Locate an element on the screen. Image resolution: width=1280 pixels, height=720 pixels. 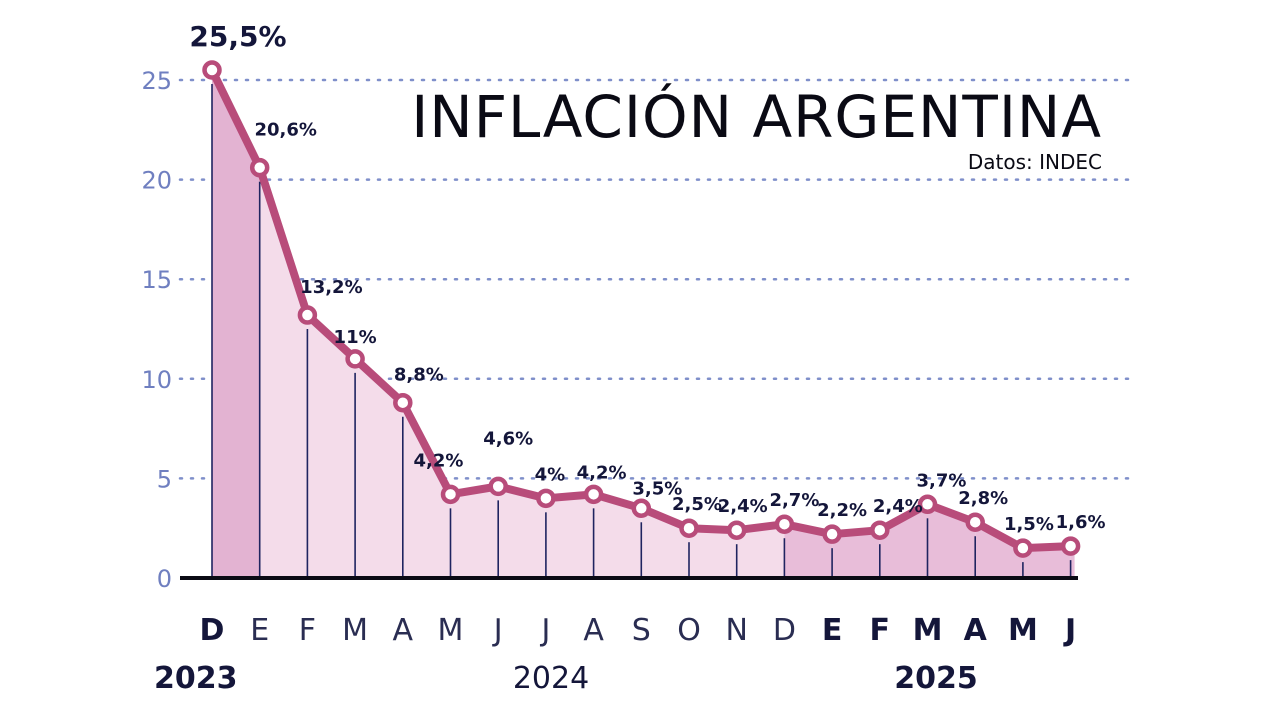
chart-title: INFLACIÓN ARGENTINA is located at coordinates (756, 117).